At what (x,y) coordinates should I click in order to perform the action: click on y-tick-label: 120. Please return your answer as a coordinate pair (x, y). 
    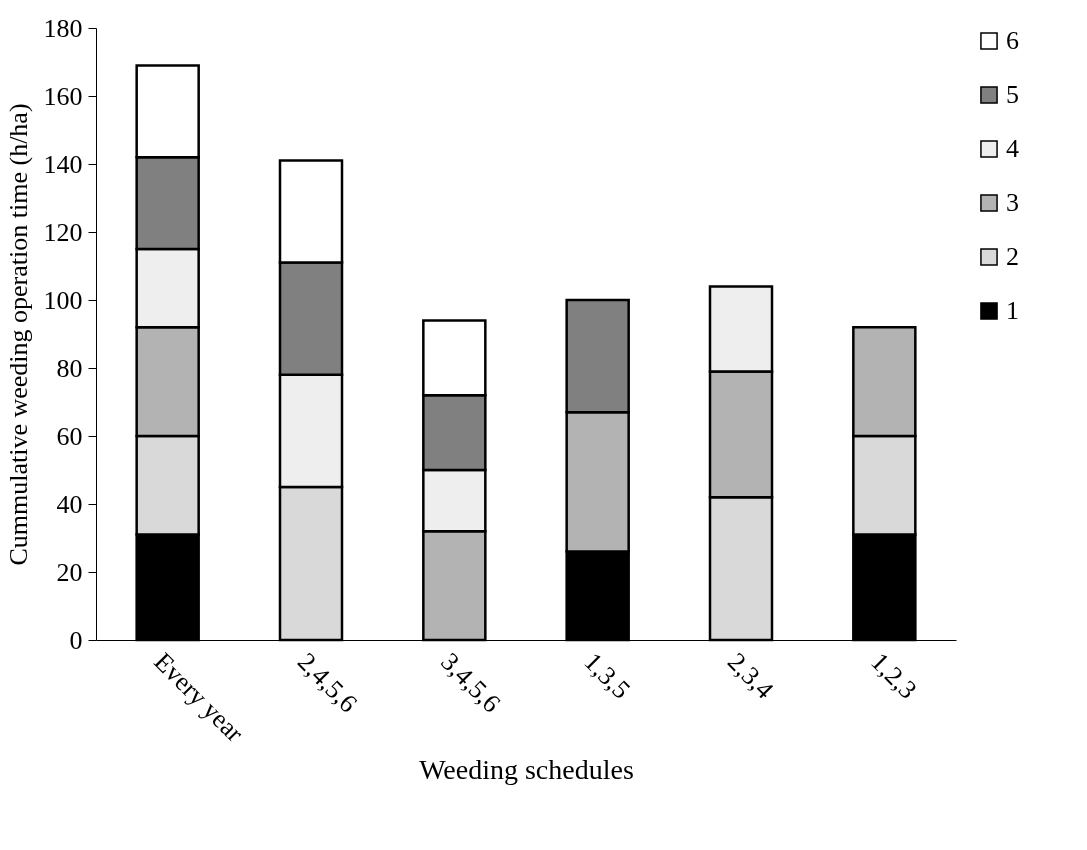
    Looking at the image, I should click on (63, 232).